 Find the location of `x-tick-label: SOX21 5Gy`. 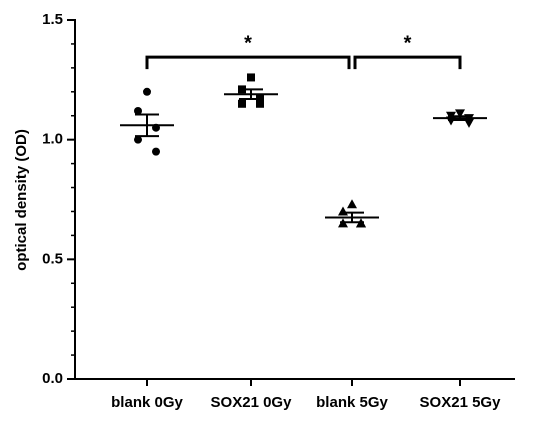

x-tick-label: SOX21 5Gy is located at coordinates (461, 402).